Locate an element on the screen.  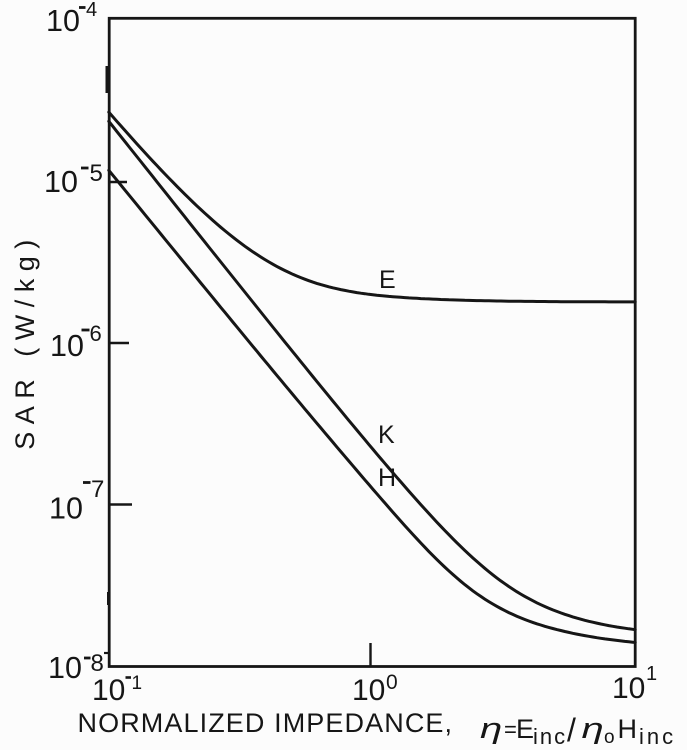
svg-text: SAR (W/kg) is located at coordinates (25, 341).